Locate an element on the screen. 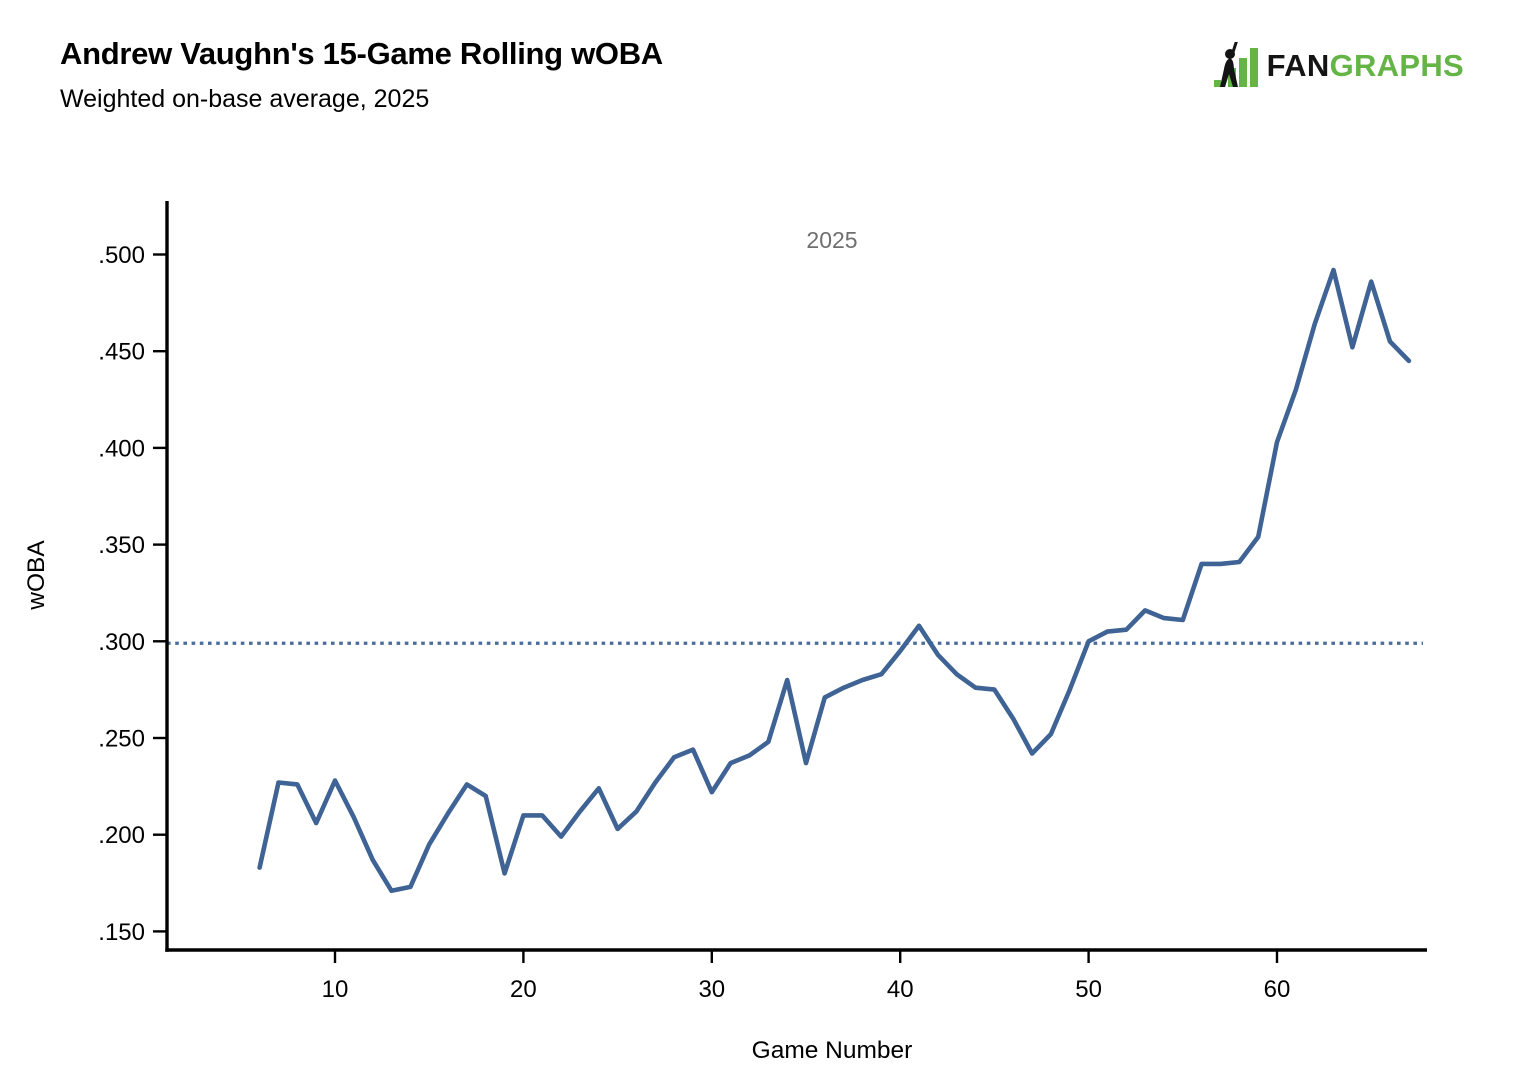 Image resolution: width=1520 pixels, height=1076 pixels. page-subtitle: Weighted on-base average, 2025 is located at coordinates (245, 99).